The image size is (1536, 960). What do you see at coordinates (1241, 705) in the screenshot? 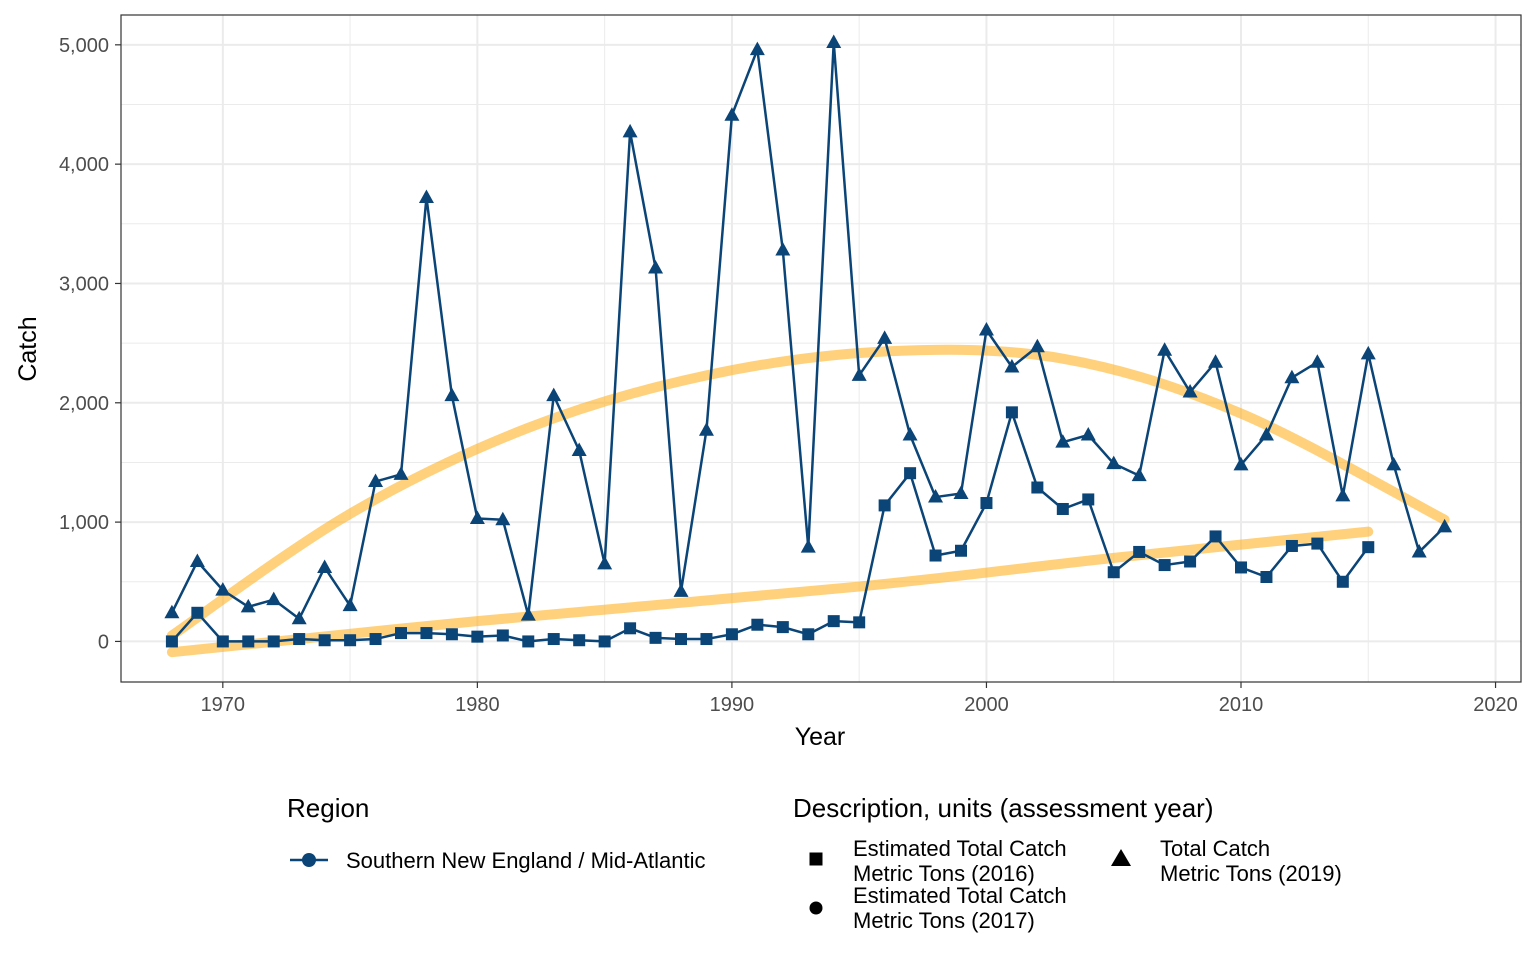
I see `x-tick-label: 2010` at bounding box center [1241, 705].